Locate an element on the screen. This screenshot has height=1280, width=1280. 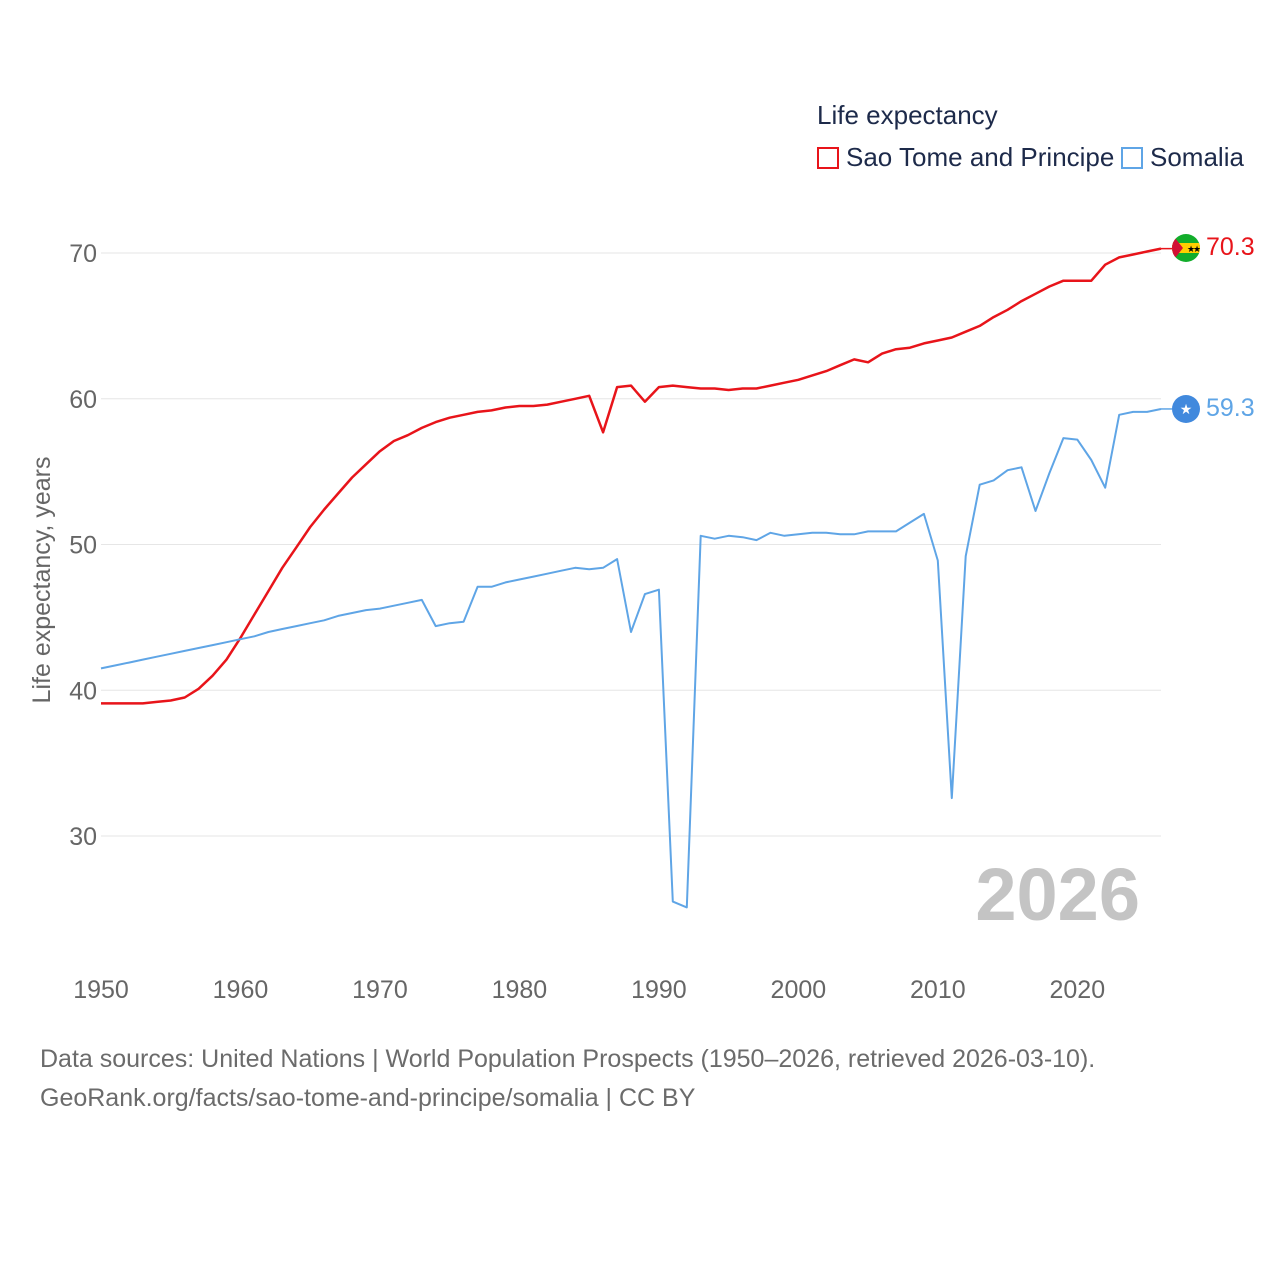
y-axis-label: Life expectancy, years is located at coordinates (42, 580).